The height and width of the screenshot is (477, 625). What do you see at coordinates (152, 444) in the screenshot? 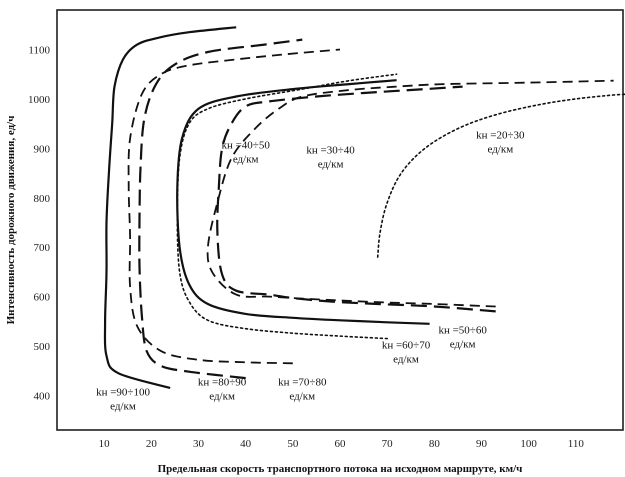
I see `x-tick-label: 20` at bounding box center [152, 444].